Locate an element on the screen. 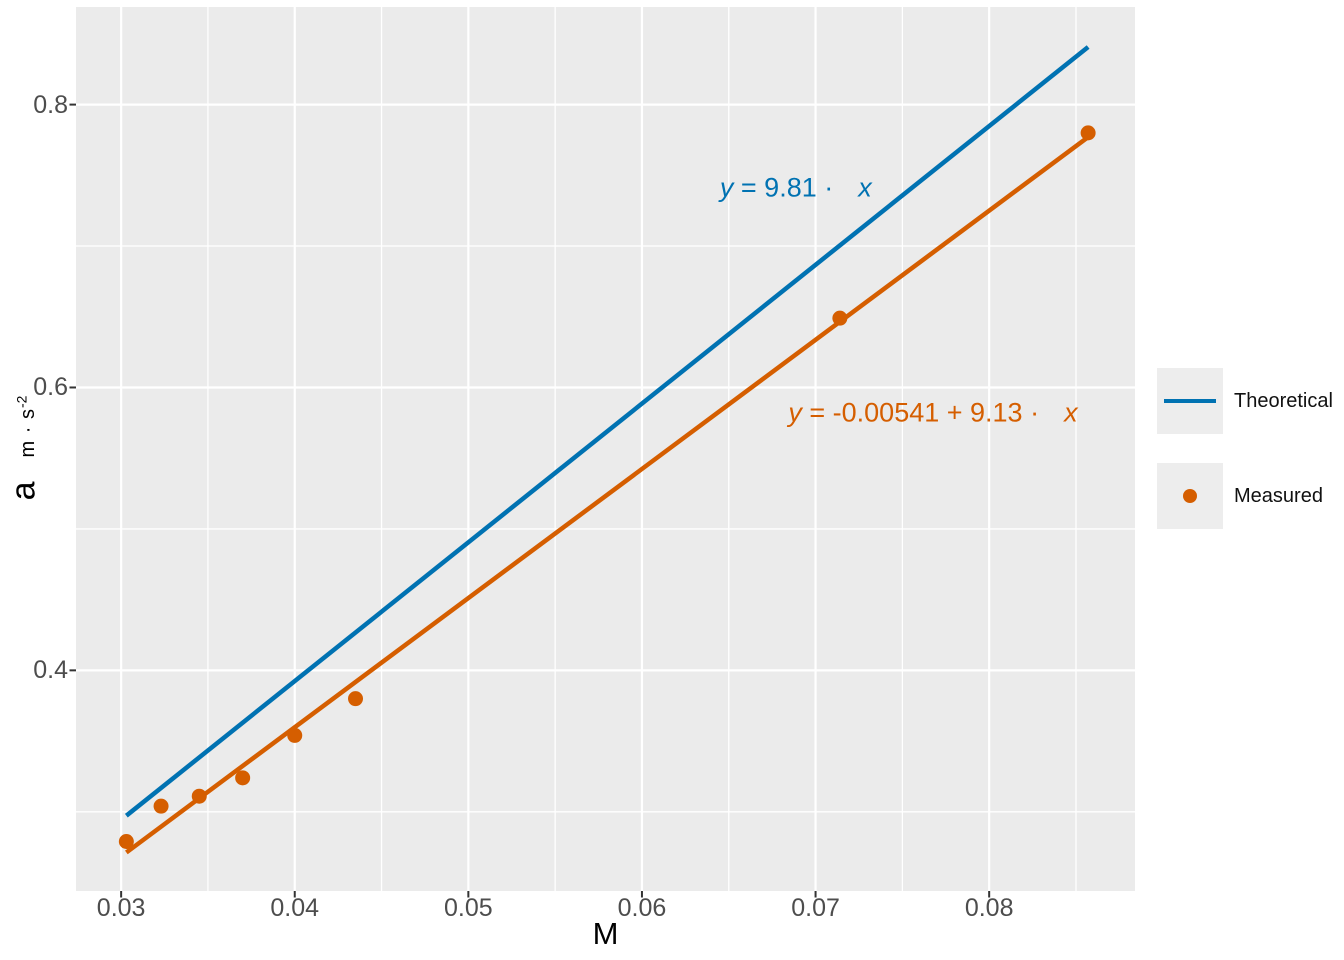 This screenshot has height=960, width=1344. legend-key-measured is located at coordinates (1190, 496).